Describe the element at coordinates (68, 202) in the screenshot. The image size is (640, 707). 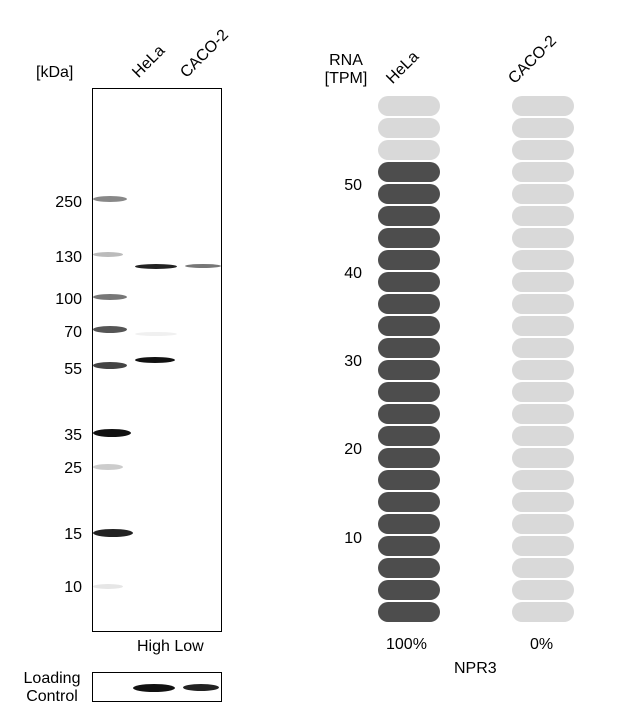
I see `marker-250: 250` at that location.